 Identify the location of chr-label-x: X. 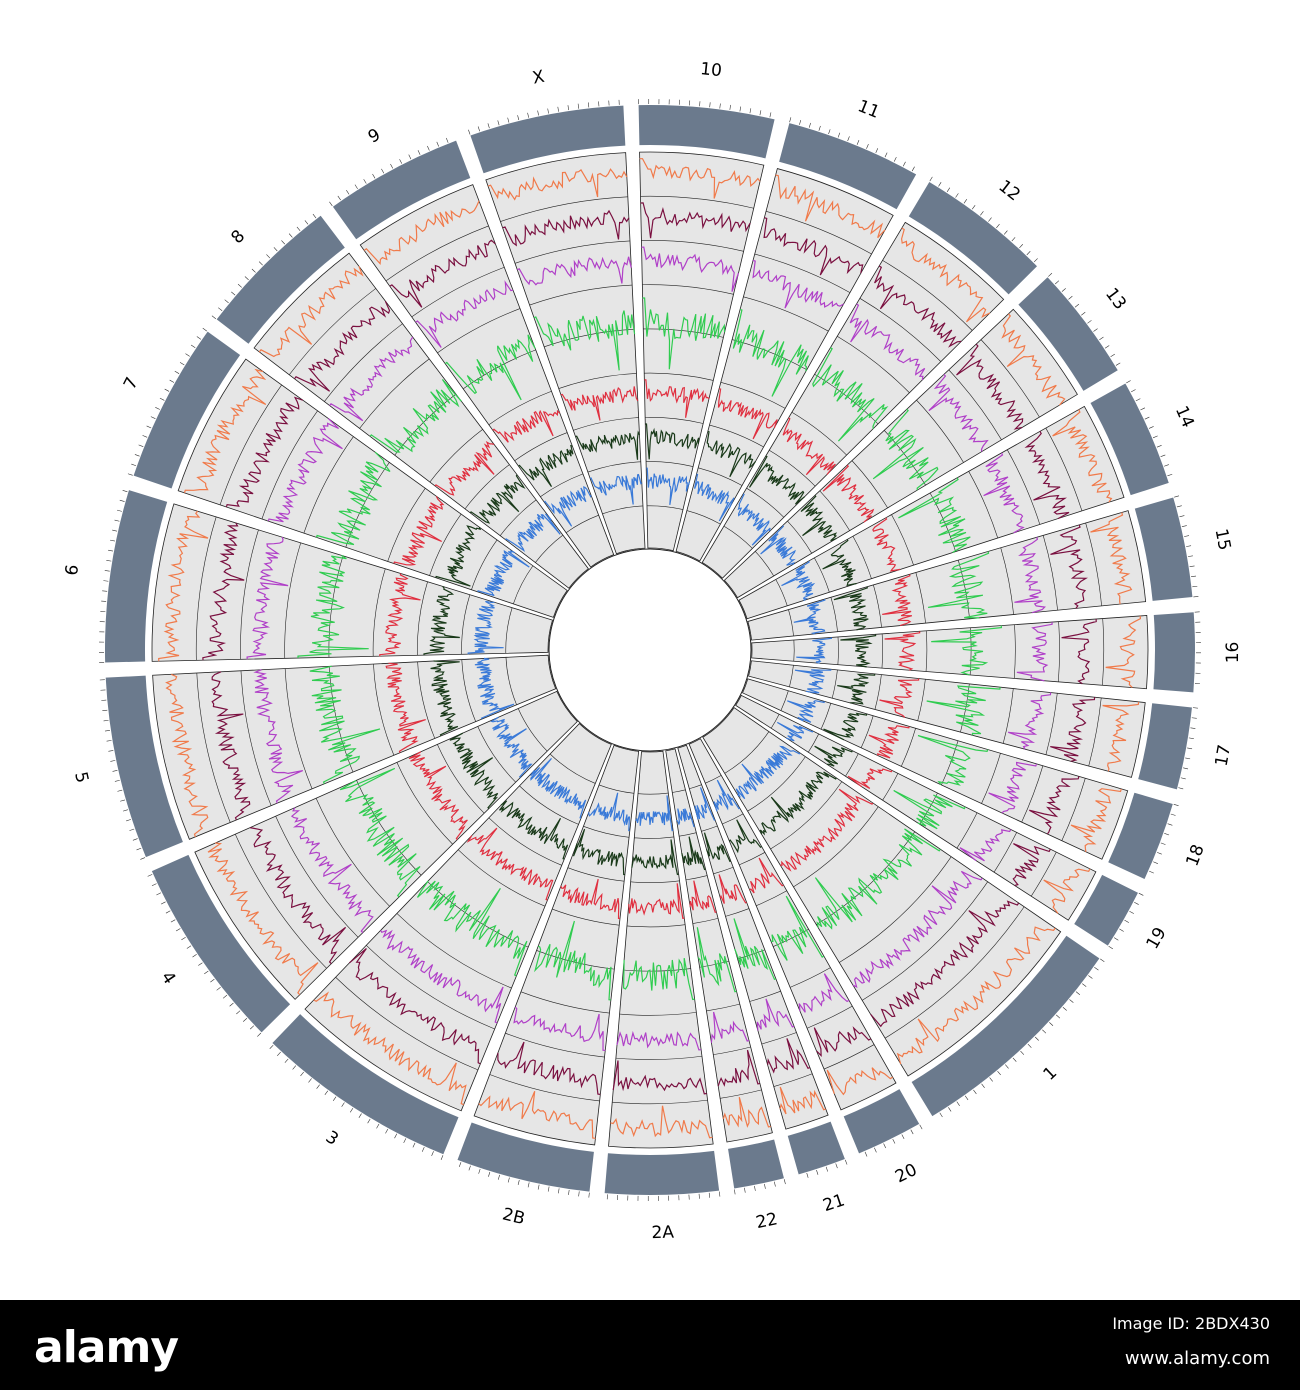
(539, 78).